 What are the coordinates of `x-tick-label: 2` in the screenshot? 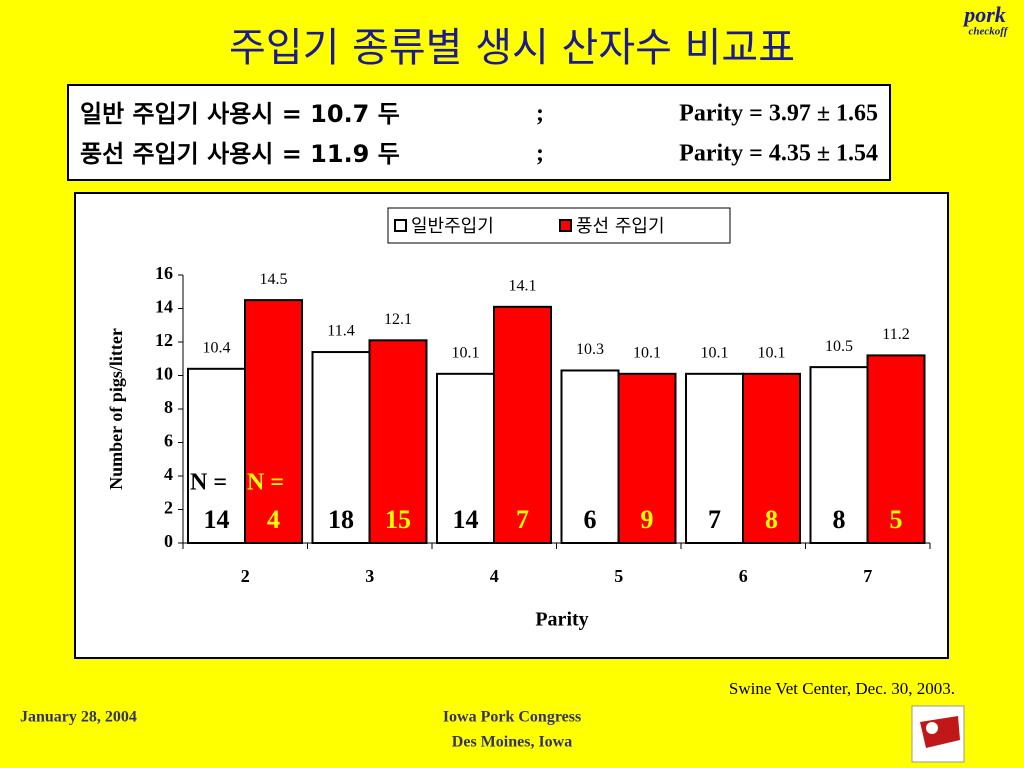 It's located at (245, 576).